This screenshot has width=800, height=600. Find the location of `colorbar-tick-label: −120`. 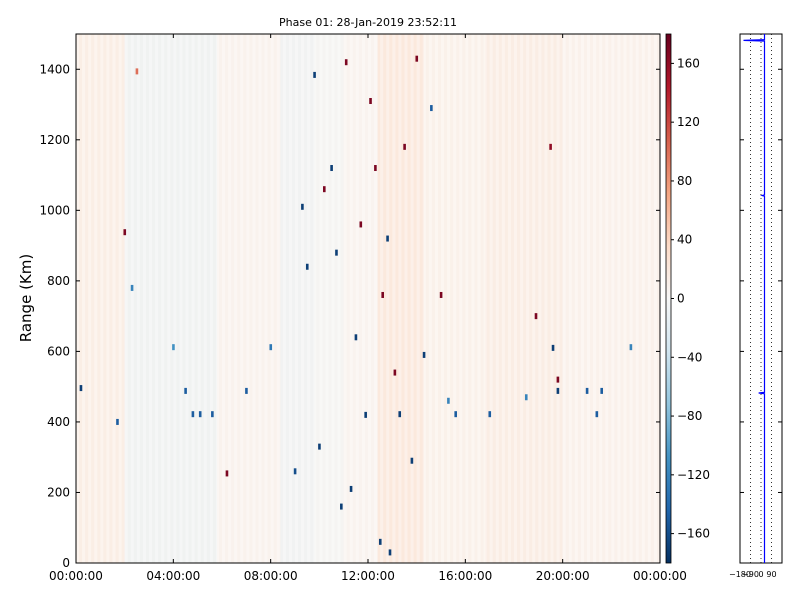

colorbar-tick-label: −120 is located at coordinates (693, 475).